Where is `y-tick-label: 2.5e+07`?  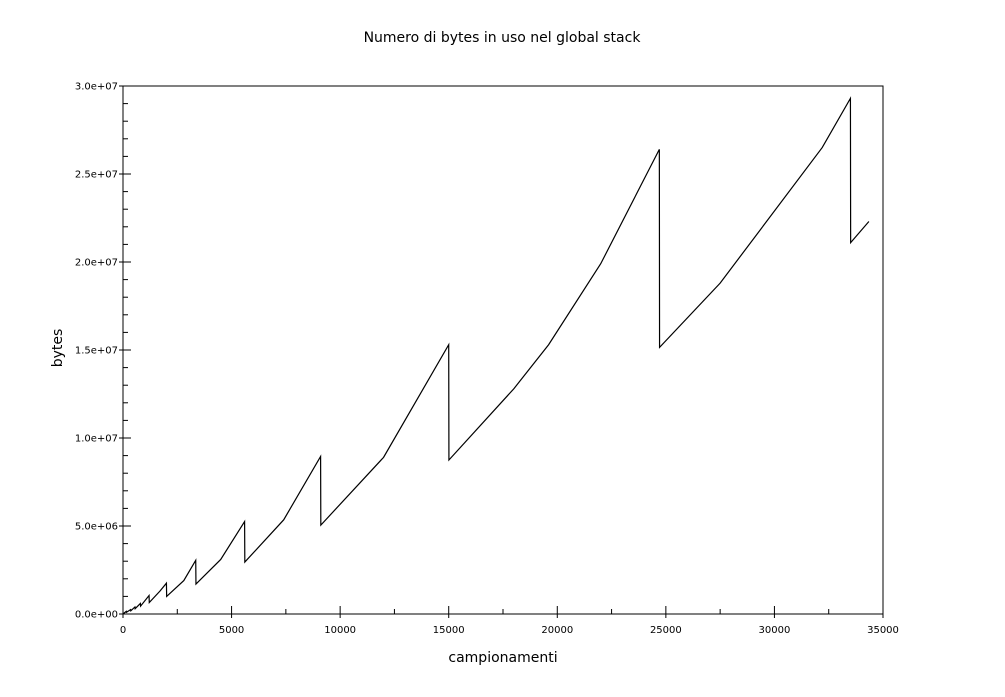
y-tick-label: 2.5e+07 is located at coordinates (96, 175).